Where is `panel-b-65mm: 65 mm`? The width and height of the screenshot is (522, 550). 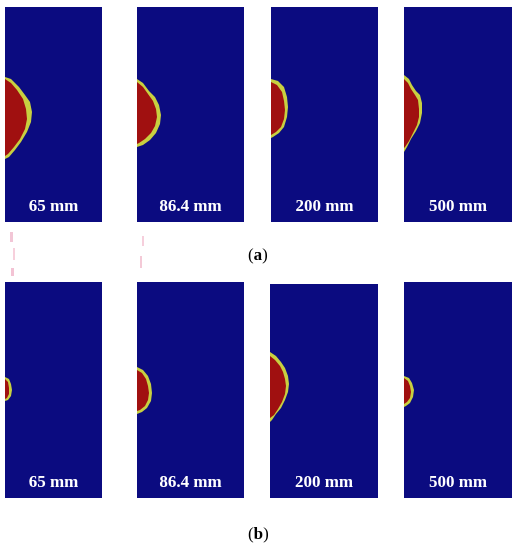
panel-b-65mm: 65 mm is located at coordinates (53, 390).